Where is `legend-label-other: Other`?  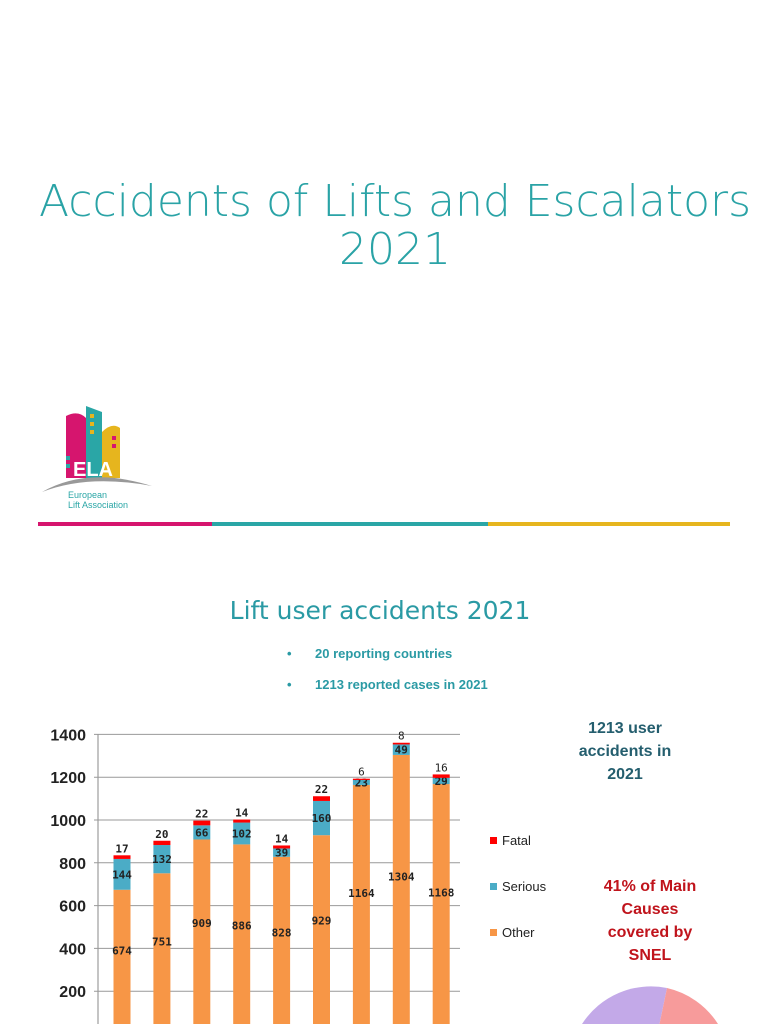 legend-label-other: Other is located at coordinates (518, 932).